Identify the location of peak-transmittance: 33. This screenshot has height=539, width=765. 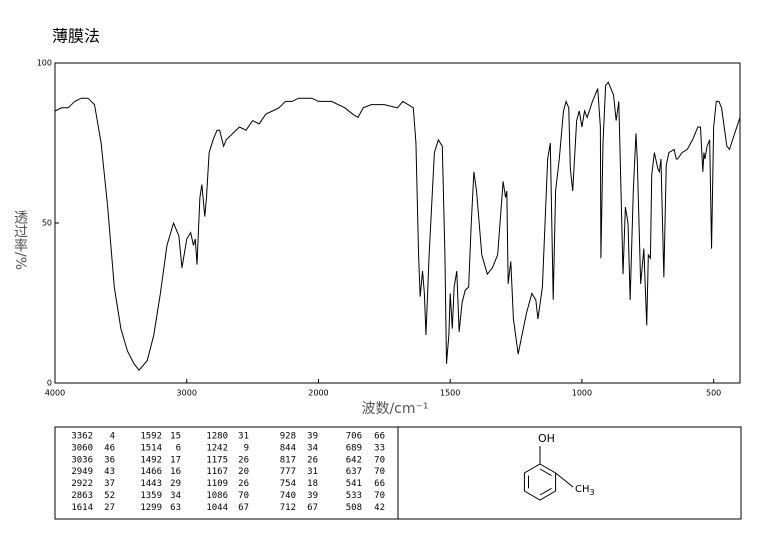
(379, 448).